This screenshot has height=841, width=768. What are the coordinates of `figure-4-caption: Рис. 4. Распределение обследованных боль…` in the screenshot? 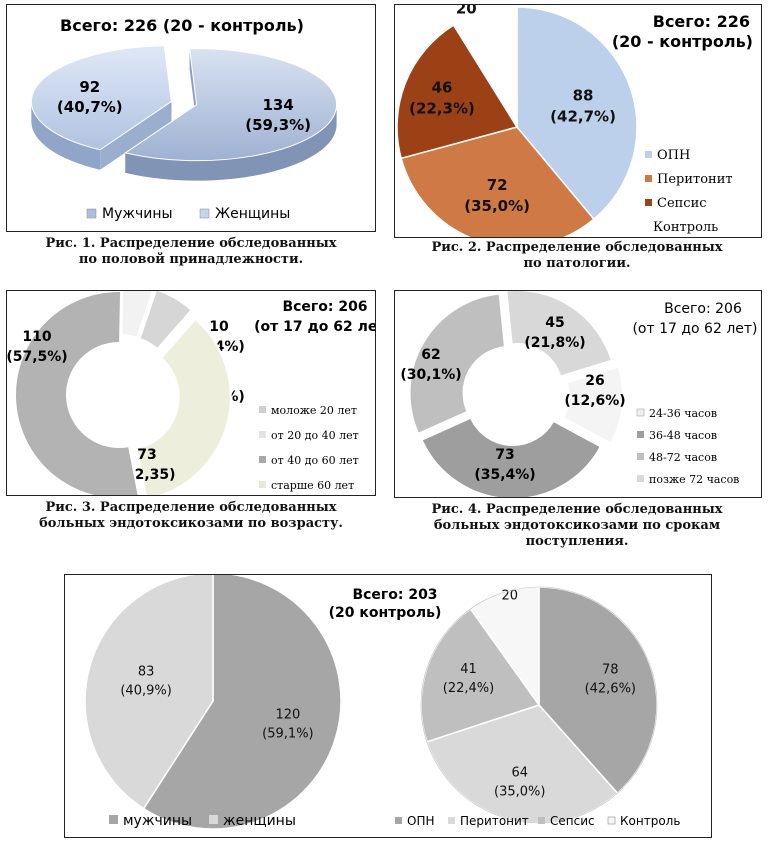 It's located at (577, 526).